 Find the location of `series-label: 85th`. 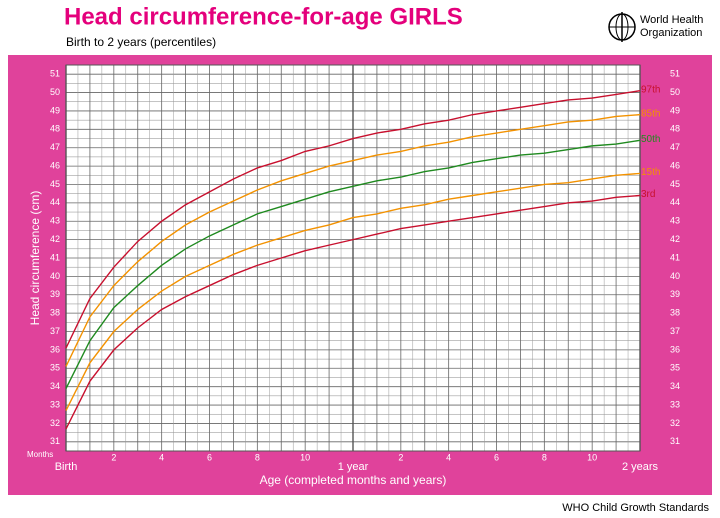

series-label: 85th is located at coordinates (650, 113).